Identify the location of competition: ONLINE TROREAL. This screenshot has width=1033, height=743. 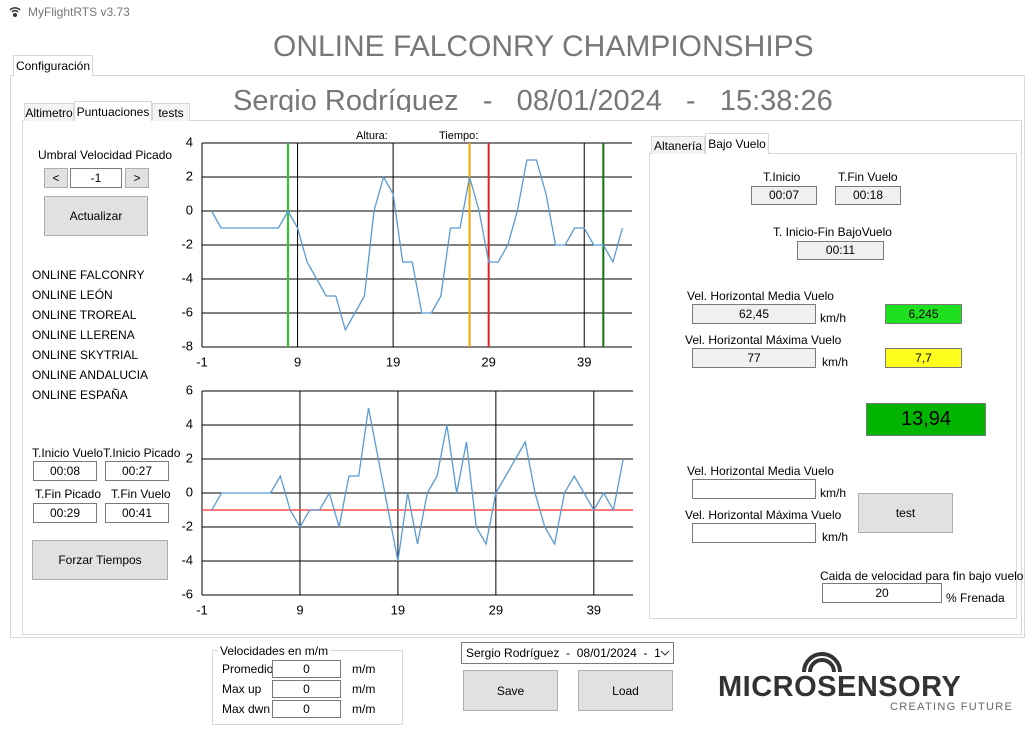
(84, 315).